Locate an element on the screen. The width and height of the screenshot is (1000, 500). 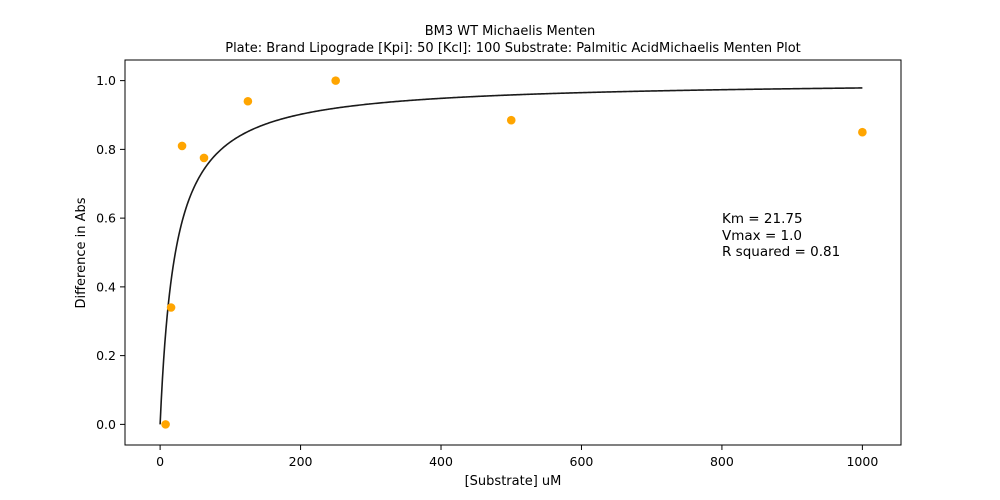
y-tick-label: 1.0 is located at coordinates (106, 80).